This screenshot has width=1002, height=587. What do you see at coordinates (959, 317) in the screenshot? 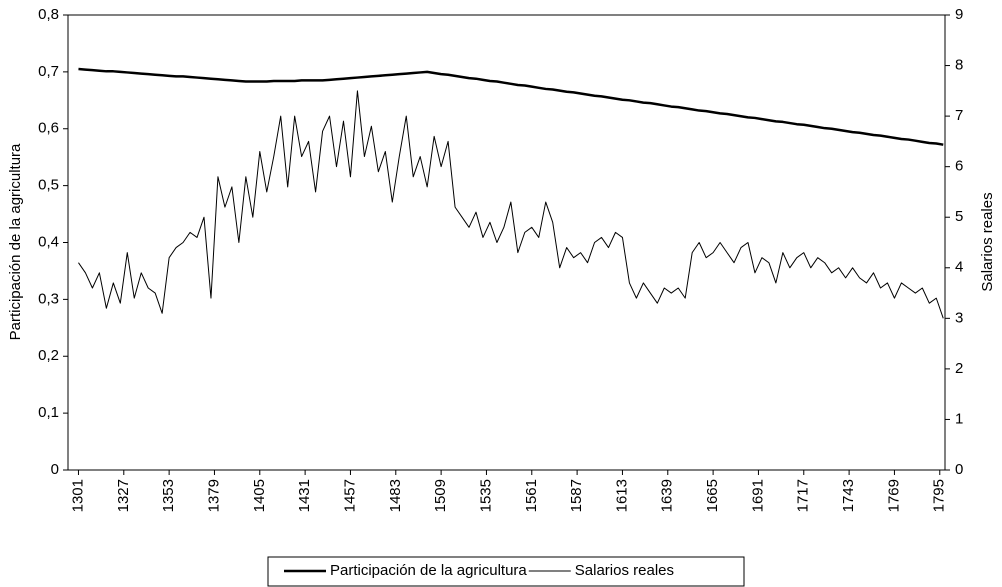
I see `y2-tick-label: 3` at bounding box center [959, 317].